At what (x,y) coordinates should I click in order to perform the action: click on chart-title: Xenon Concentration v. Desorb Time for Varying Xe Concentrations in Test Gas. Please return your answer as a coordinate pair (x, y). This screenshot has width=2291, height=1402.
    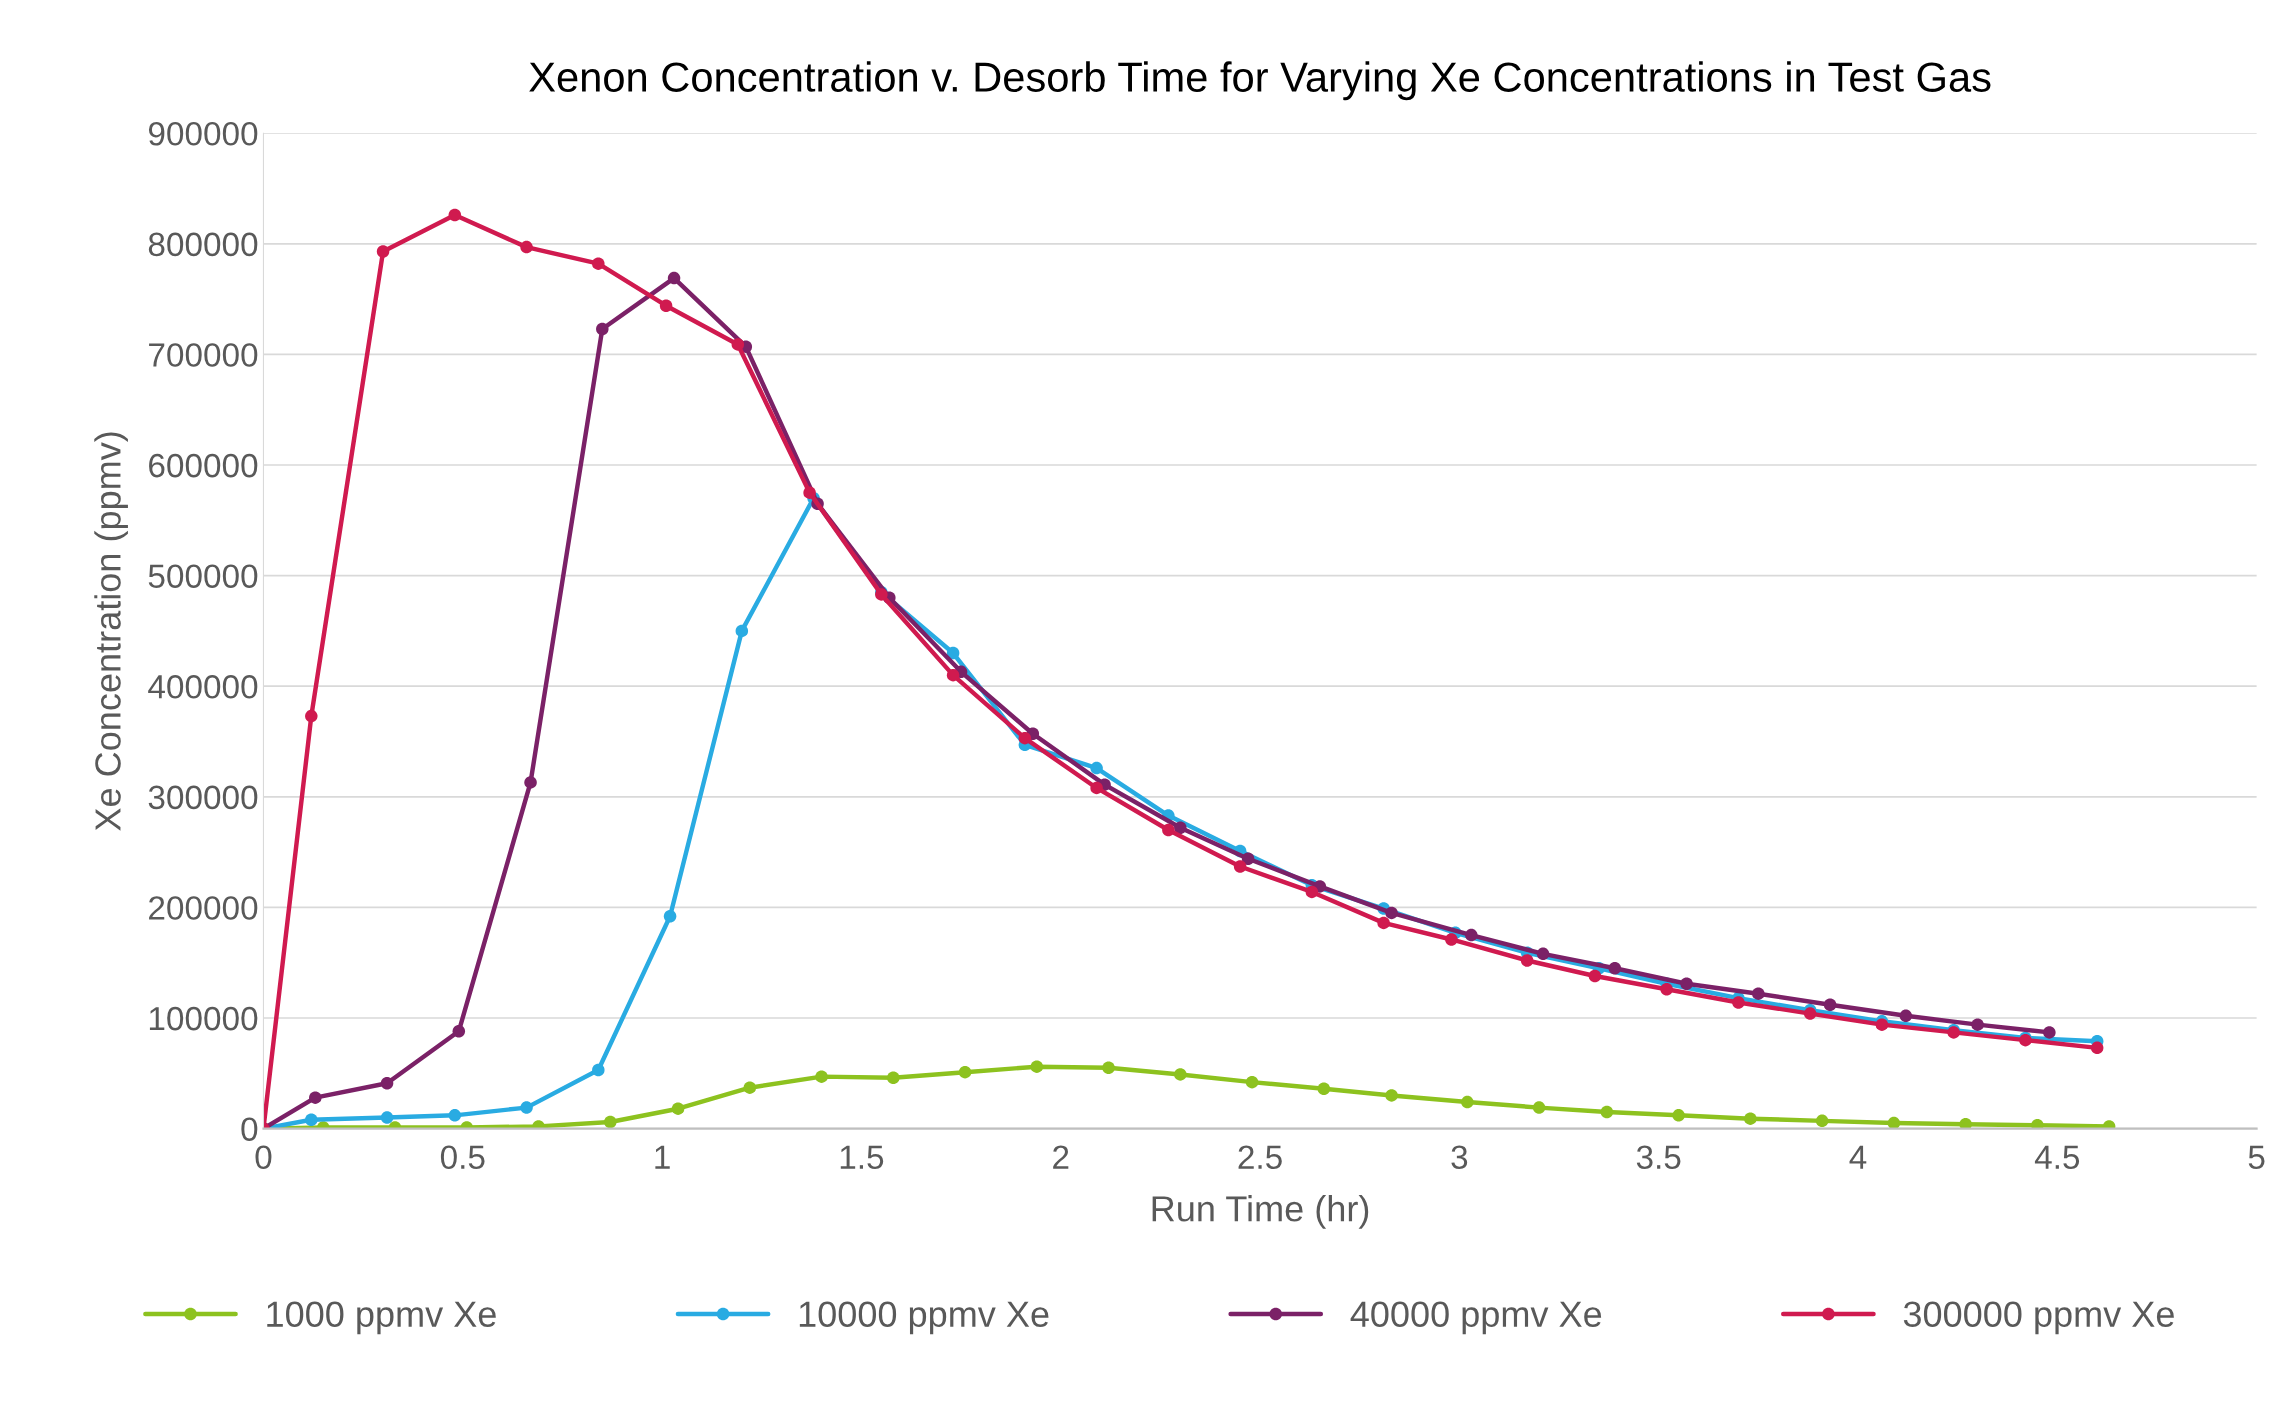
    Looking at the image, I should click on (1260, 81).